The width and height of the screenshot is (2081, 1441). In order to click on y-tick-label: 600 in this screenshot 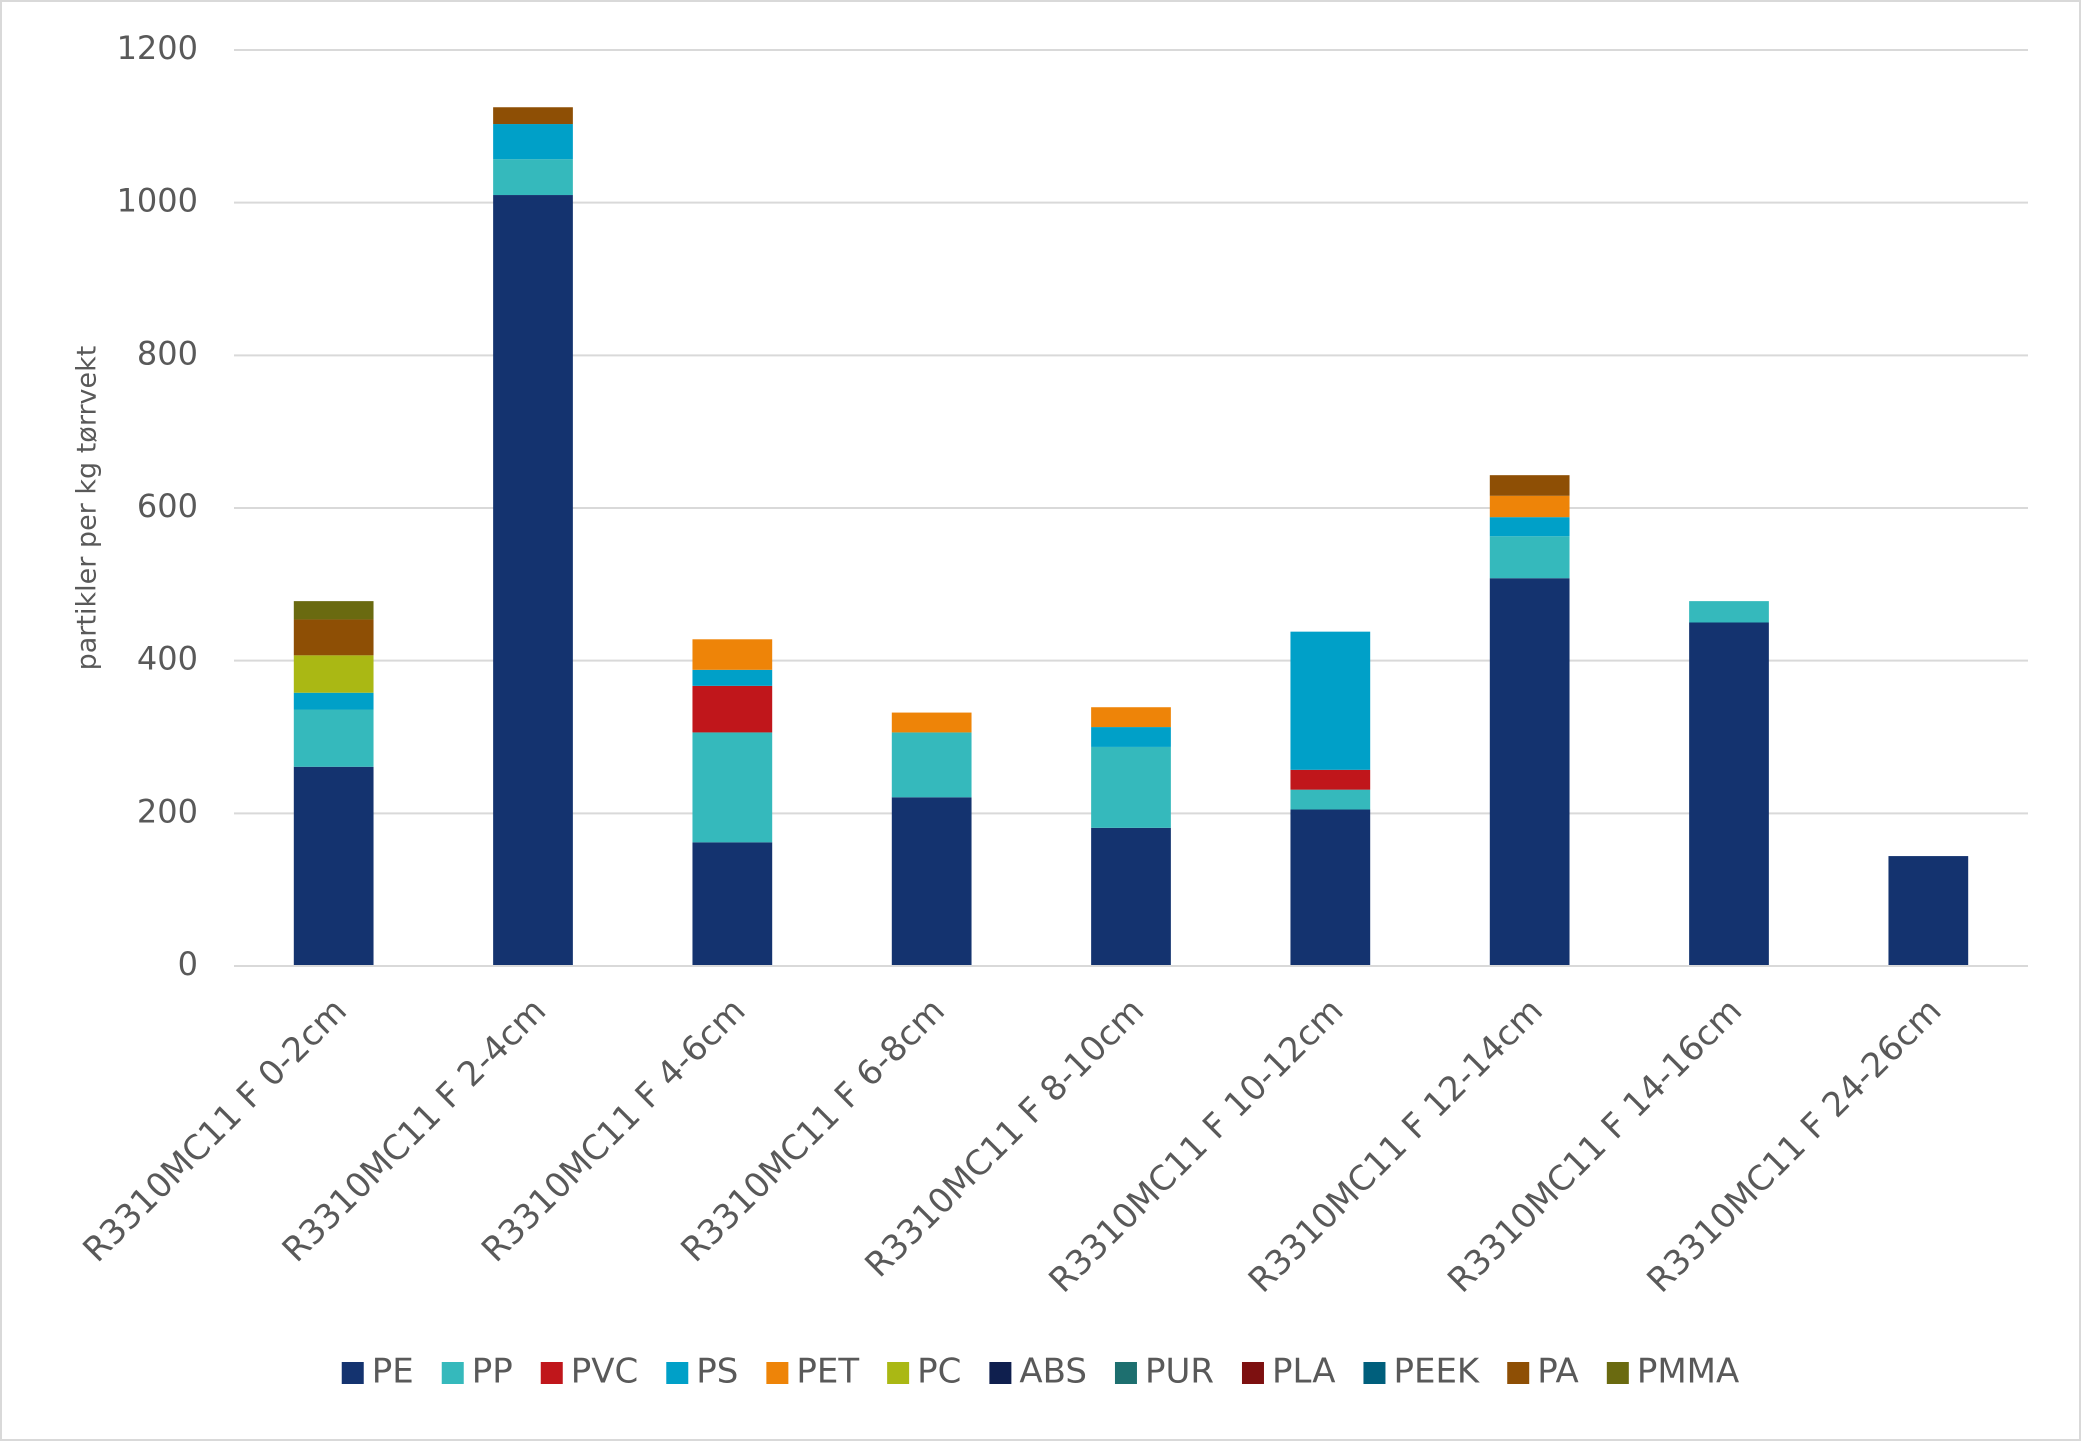, I will do `click(167, 506)`.